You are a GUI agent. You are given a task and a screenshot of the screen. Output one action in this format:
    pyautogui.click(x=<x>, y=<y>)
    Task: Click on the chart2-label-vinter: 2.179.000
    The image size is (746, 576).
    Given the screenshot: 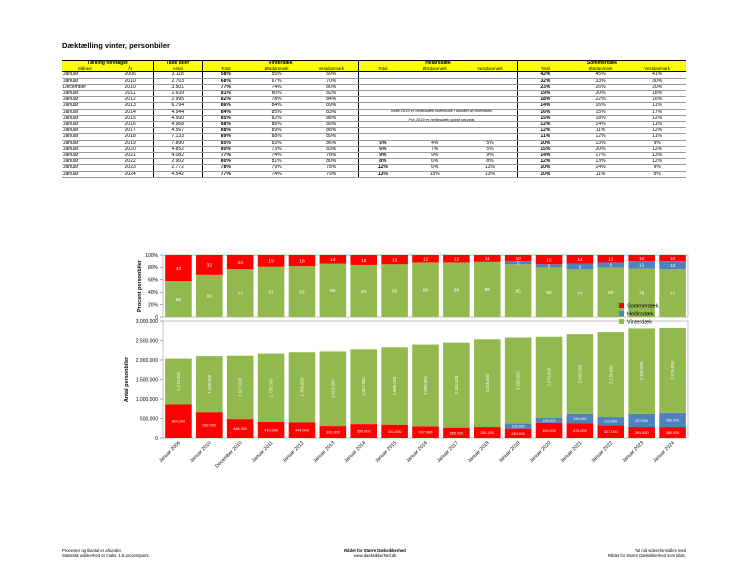 What is the action you would take?
    pyautogui.click(x=610, y=374)
    